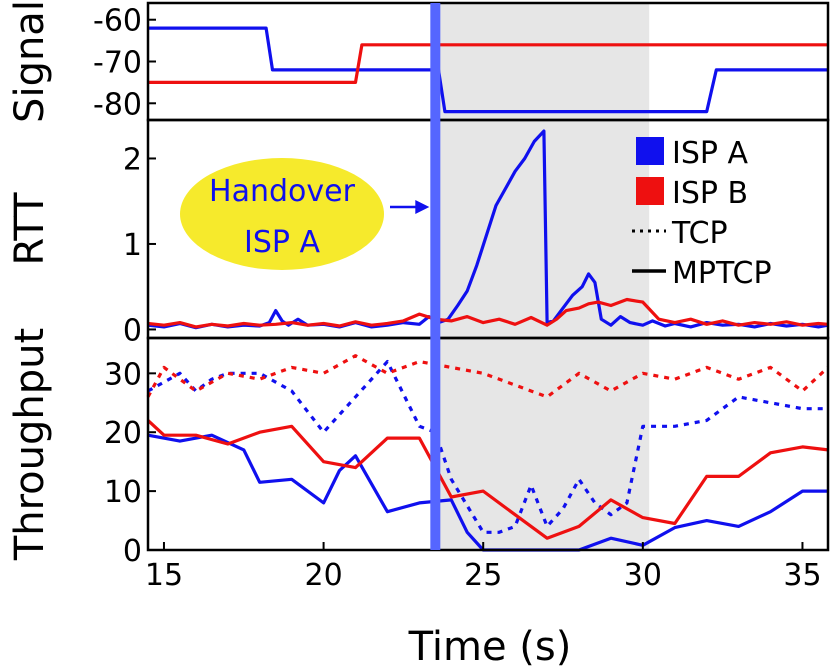 The height and width of the screenshot is (668, 831). I want to click on xtick-label: 35, so click(802, 575).